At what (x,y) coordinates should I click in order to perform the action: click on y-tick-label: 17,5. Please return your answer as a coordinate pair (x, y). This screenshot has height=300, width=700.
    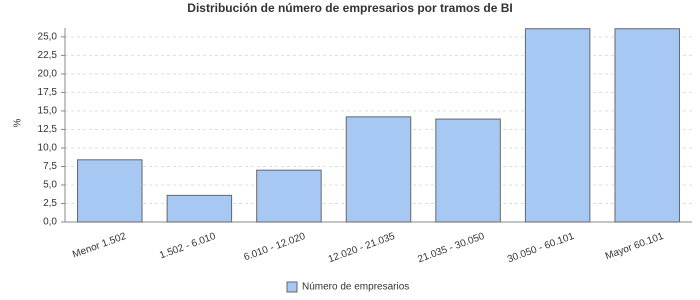
    Looking at the image, I should click on (48, 92).